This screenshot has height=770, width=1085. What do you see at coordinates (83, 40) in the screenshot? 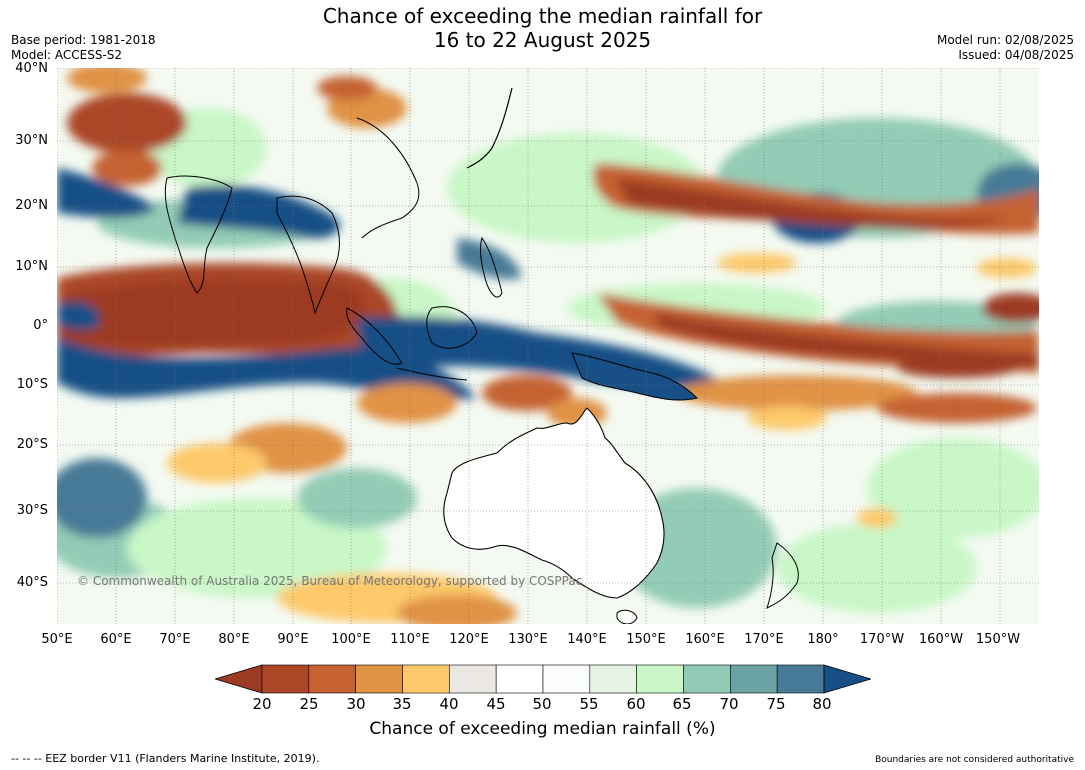
I see `base-period: Base period: 1981-2018` at bounding box center [83, 40].